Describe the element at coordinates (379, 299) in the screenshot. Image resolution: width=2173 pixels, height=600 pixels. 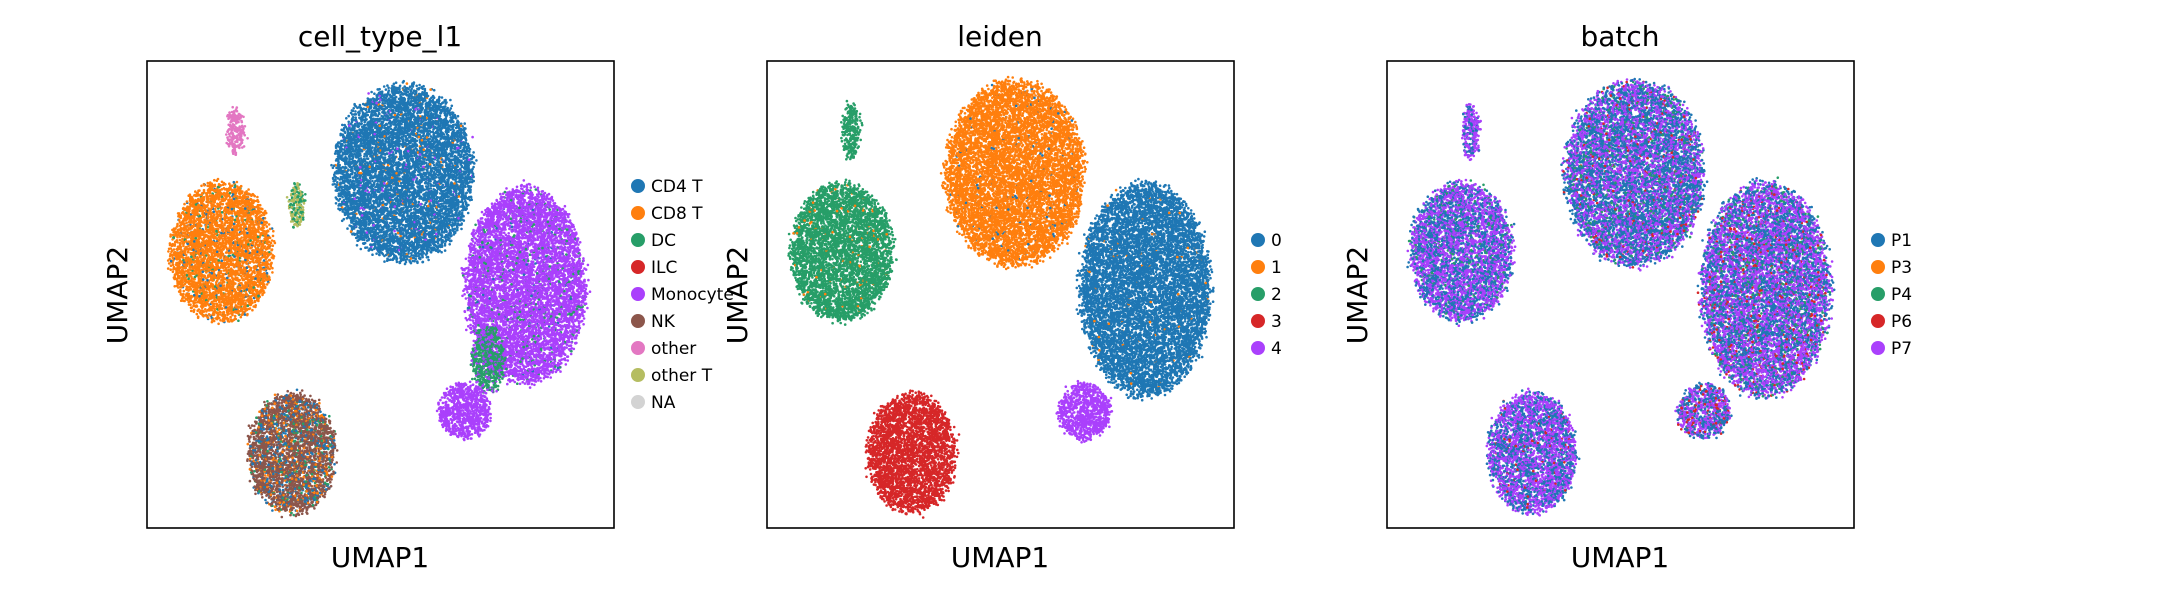
I see `scatter-points` at that location.